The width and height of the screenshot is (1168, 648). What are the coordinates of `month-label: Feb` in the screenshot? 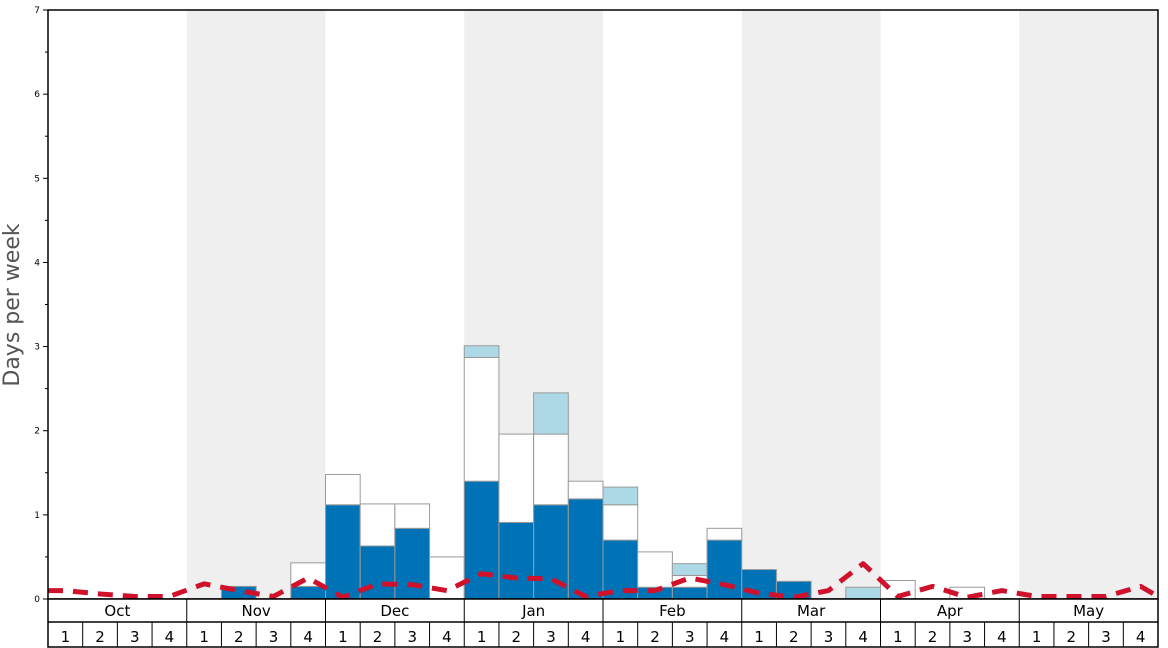 It's located at (672, 611).